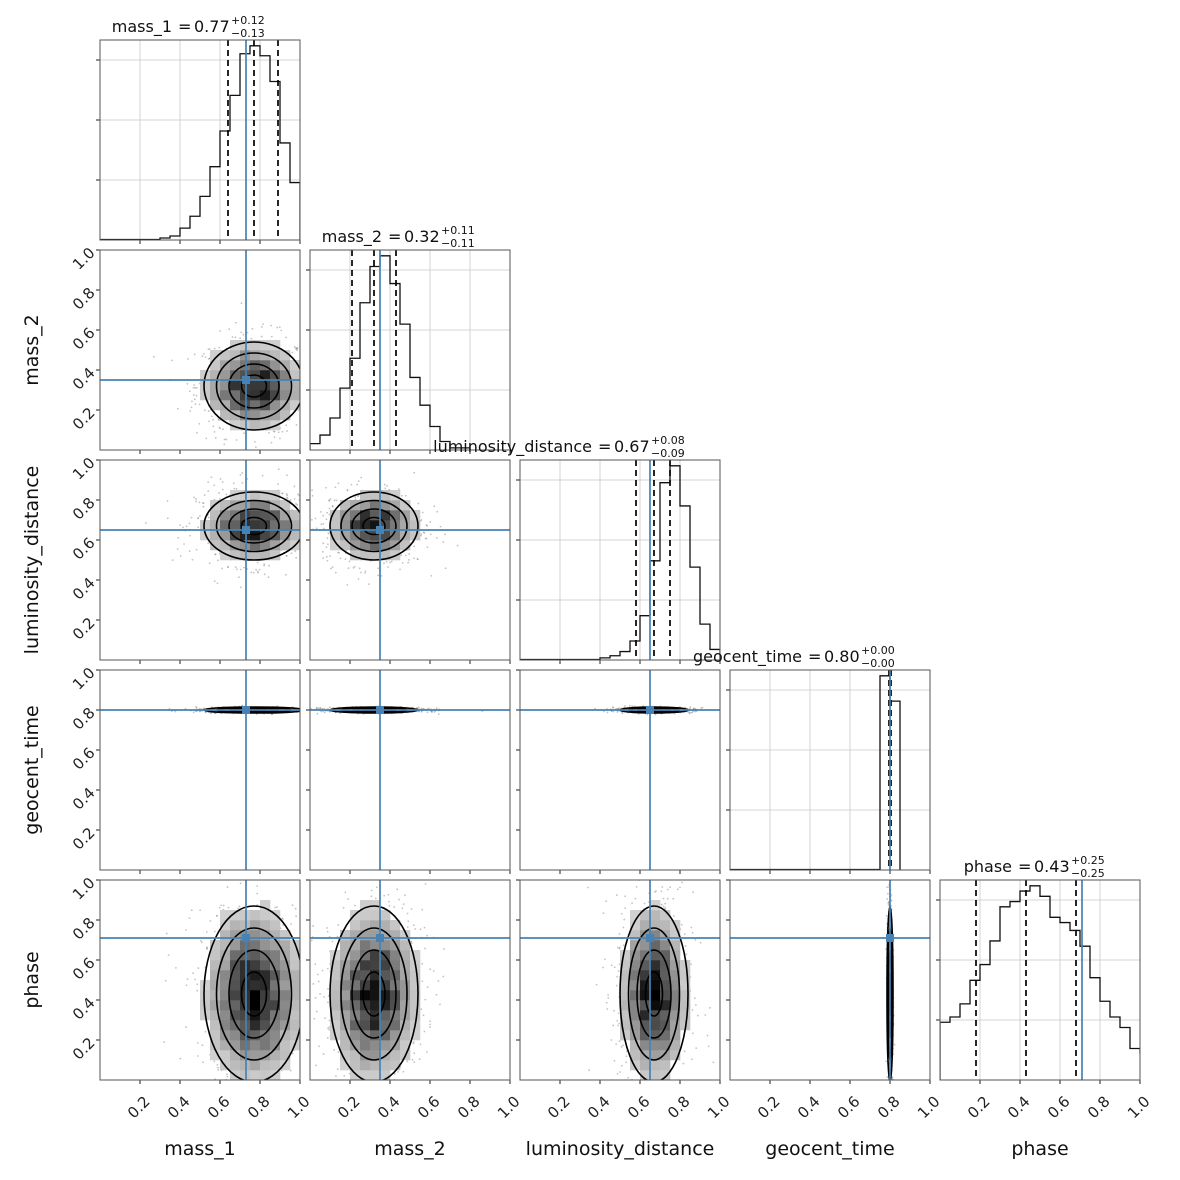  I want to click on marginal-title-plus: +0.08, so click(668, 440).